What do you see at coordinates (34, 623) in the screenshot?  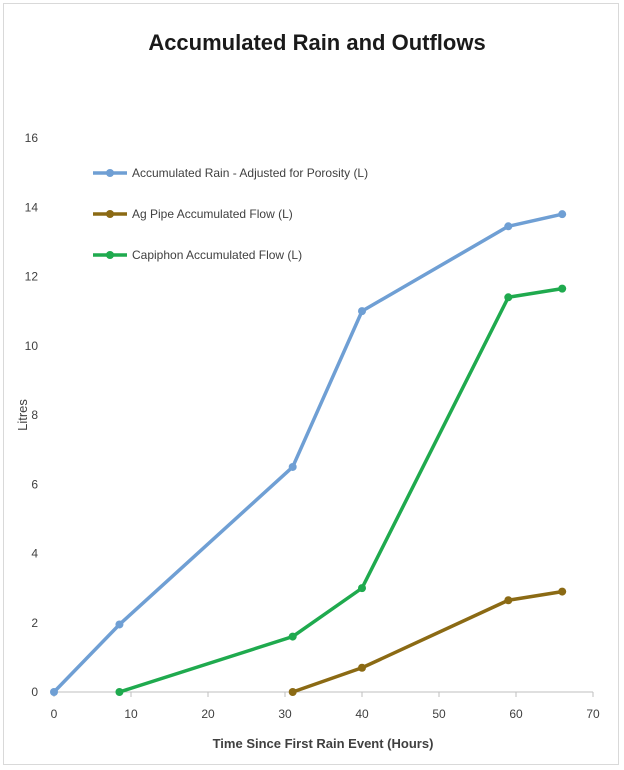 I see `y-tick-label: 2` at bounding box center [34, 623].